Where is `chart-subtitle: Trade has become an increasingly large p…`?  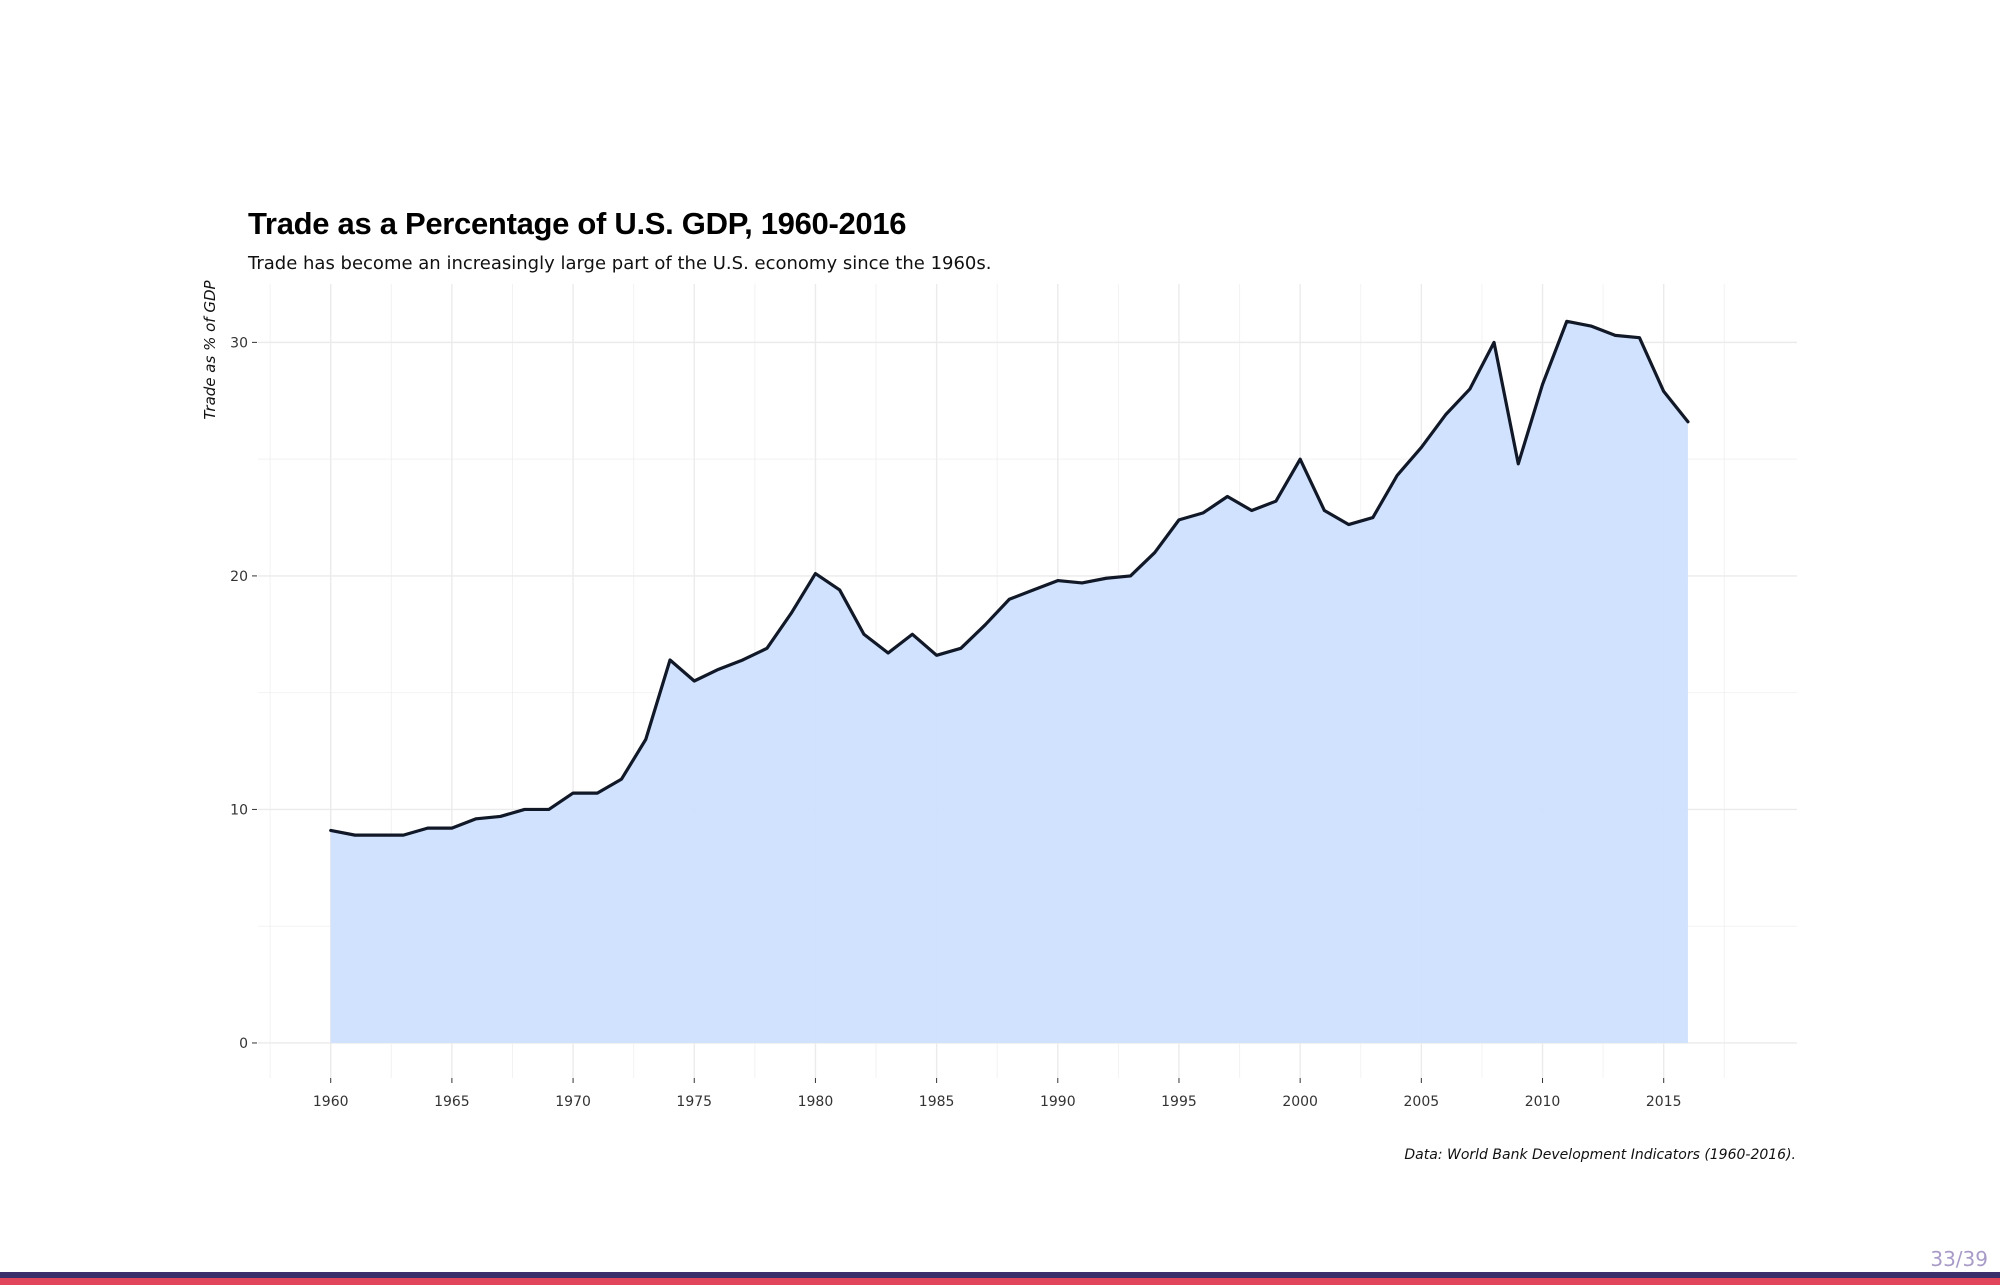
chart-subtitle: Trade has become an increasingly large p… is located at coordinates (620, 263).